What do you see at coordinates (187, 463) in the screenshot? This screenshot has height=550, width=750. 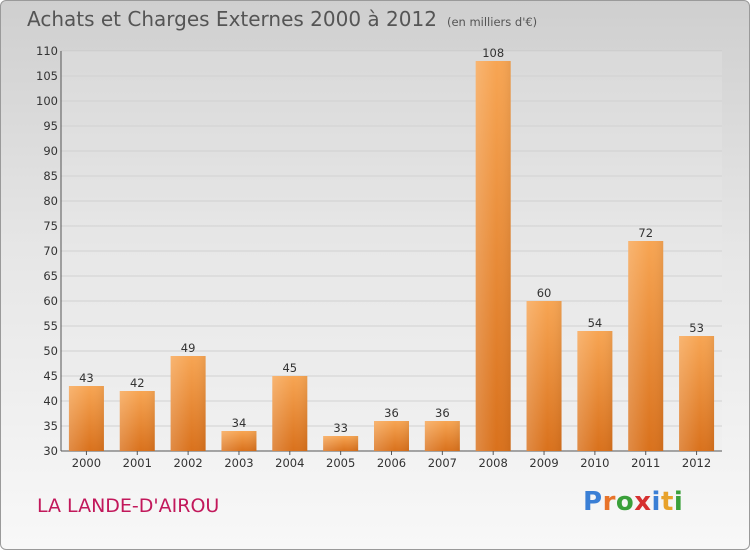 I see `x-tick-label: 2002` at bounding box center [187, 463].